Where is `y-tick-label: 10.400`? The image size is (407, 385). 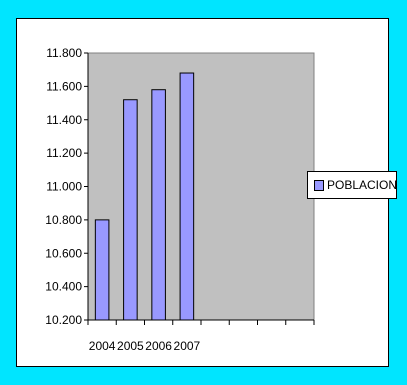 y-tick-label: 10.400 is located at coordinates (63, 287).